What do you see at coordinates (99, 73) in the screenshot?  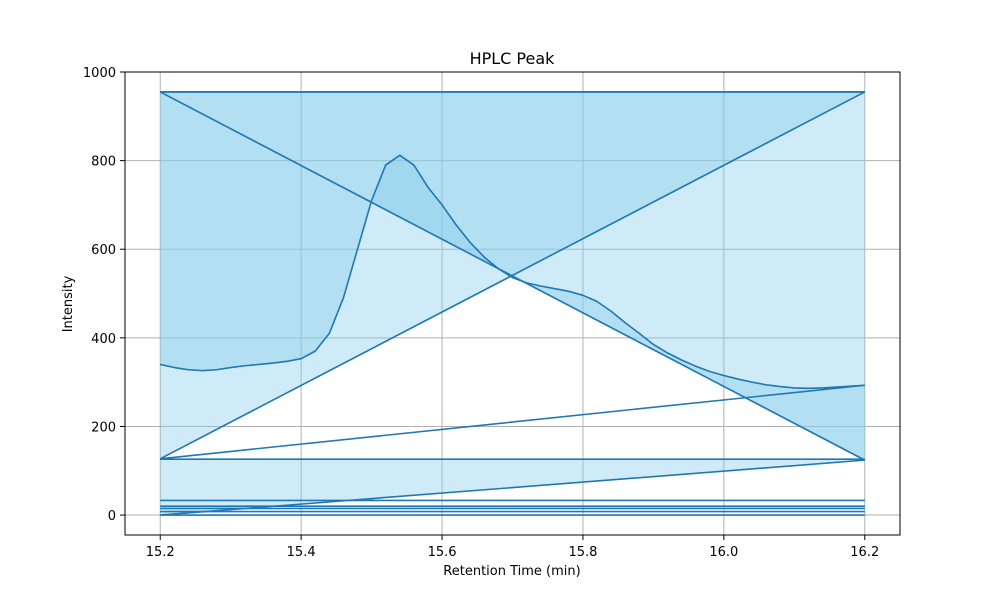 I see `y-tick-label-5: 1000` at bounding box center [99, 73].